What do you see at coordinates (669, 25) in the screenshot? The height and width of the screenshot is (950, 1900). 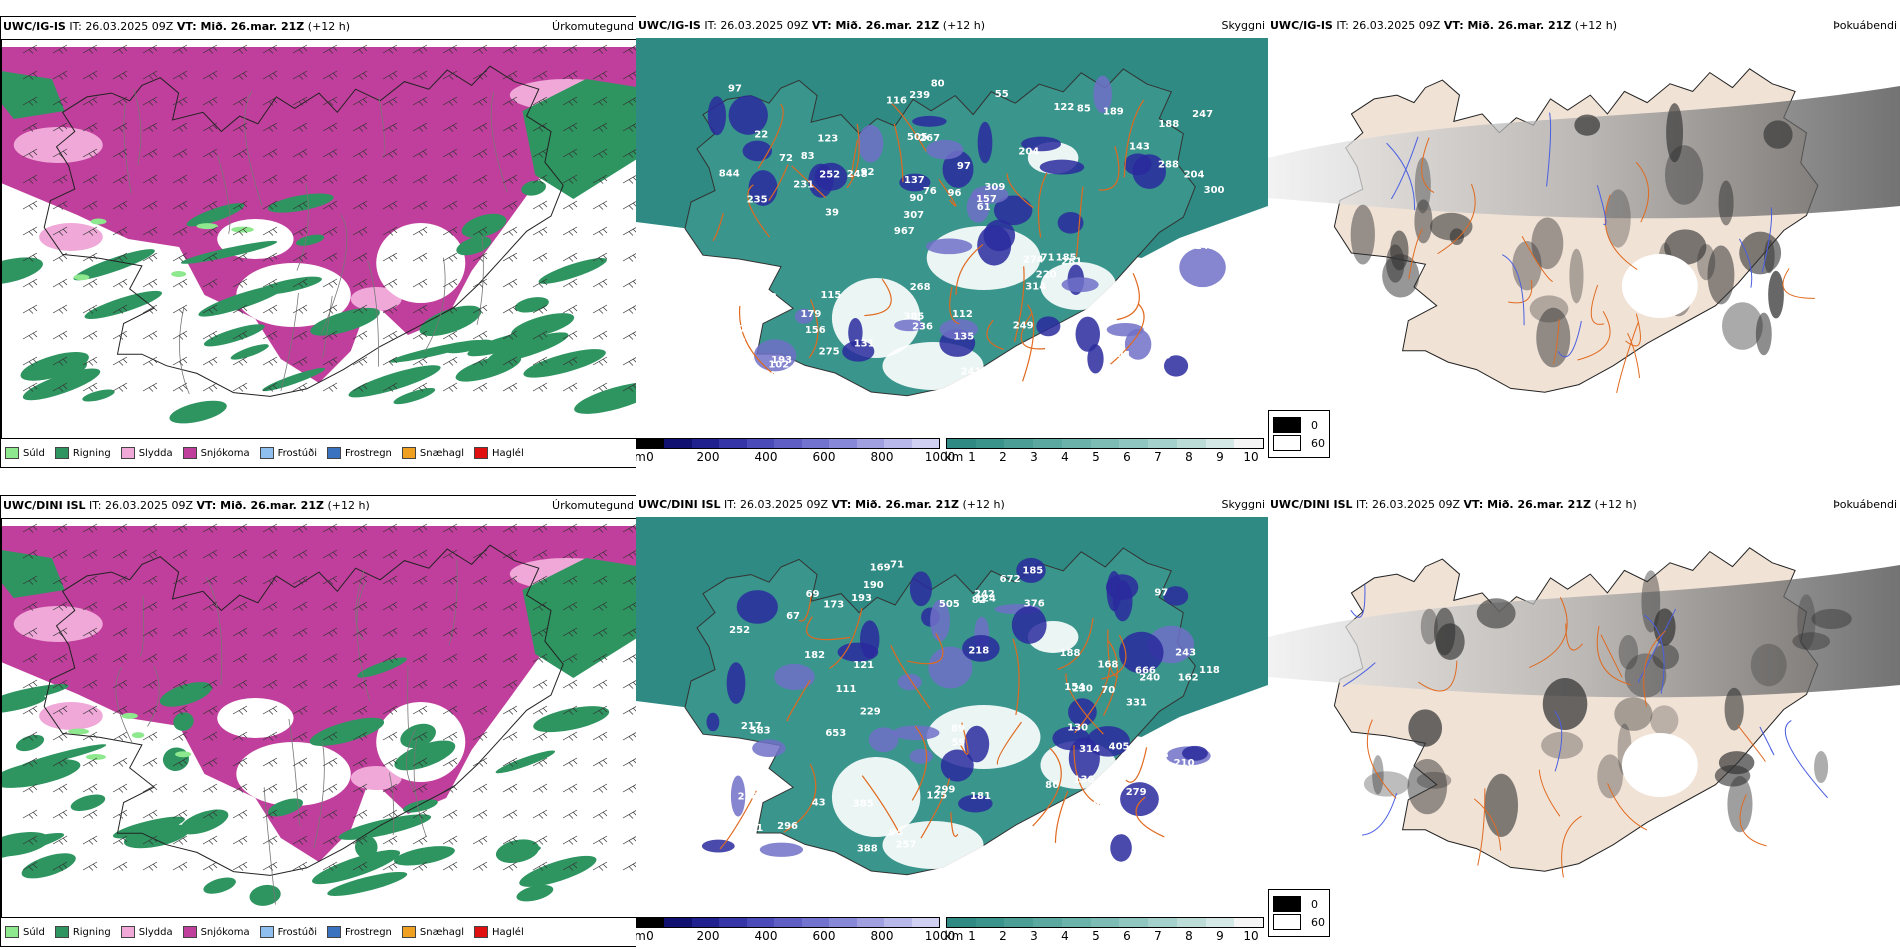 I see `model-name: UWC/IG-IS` at bounding box center [669, 25].